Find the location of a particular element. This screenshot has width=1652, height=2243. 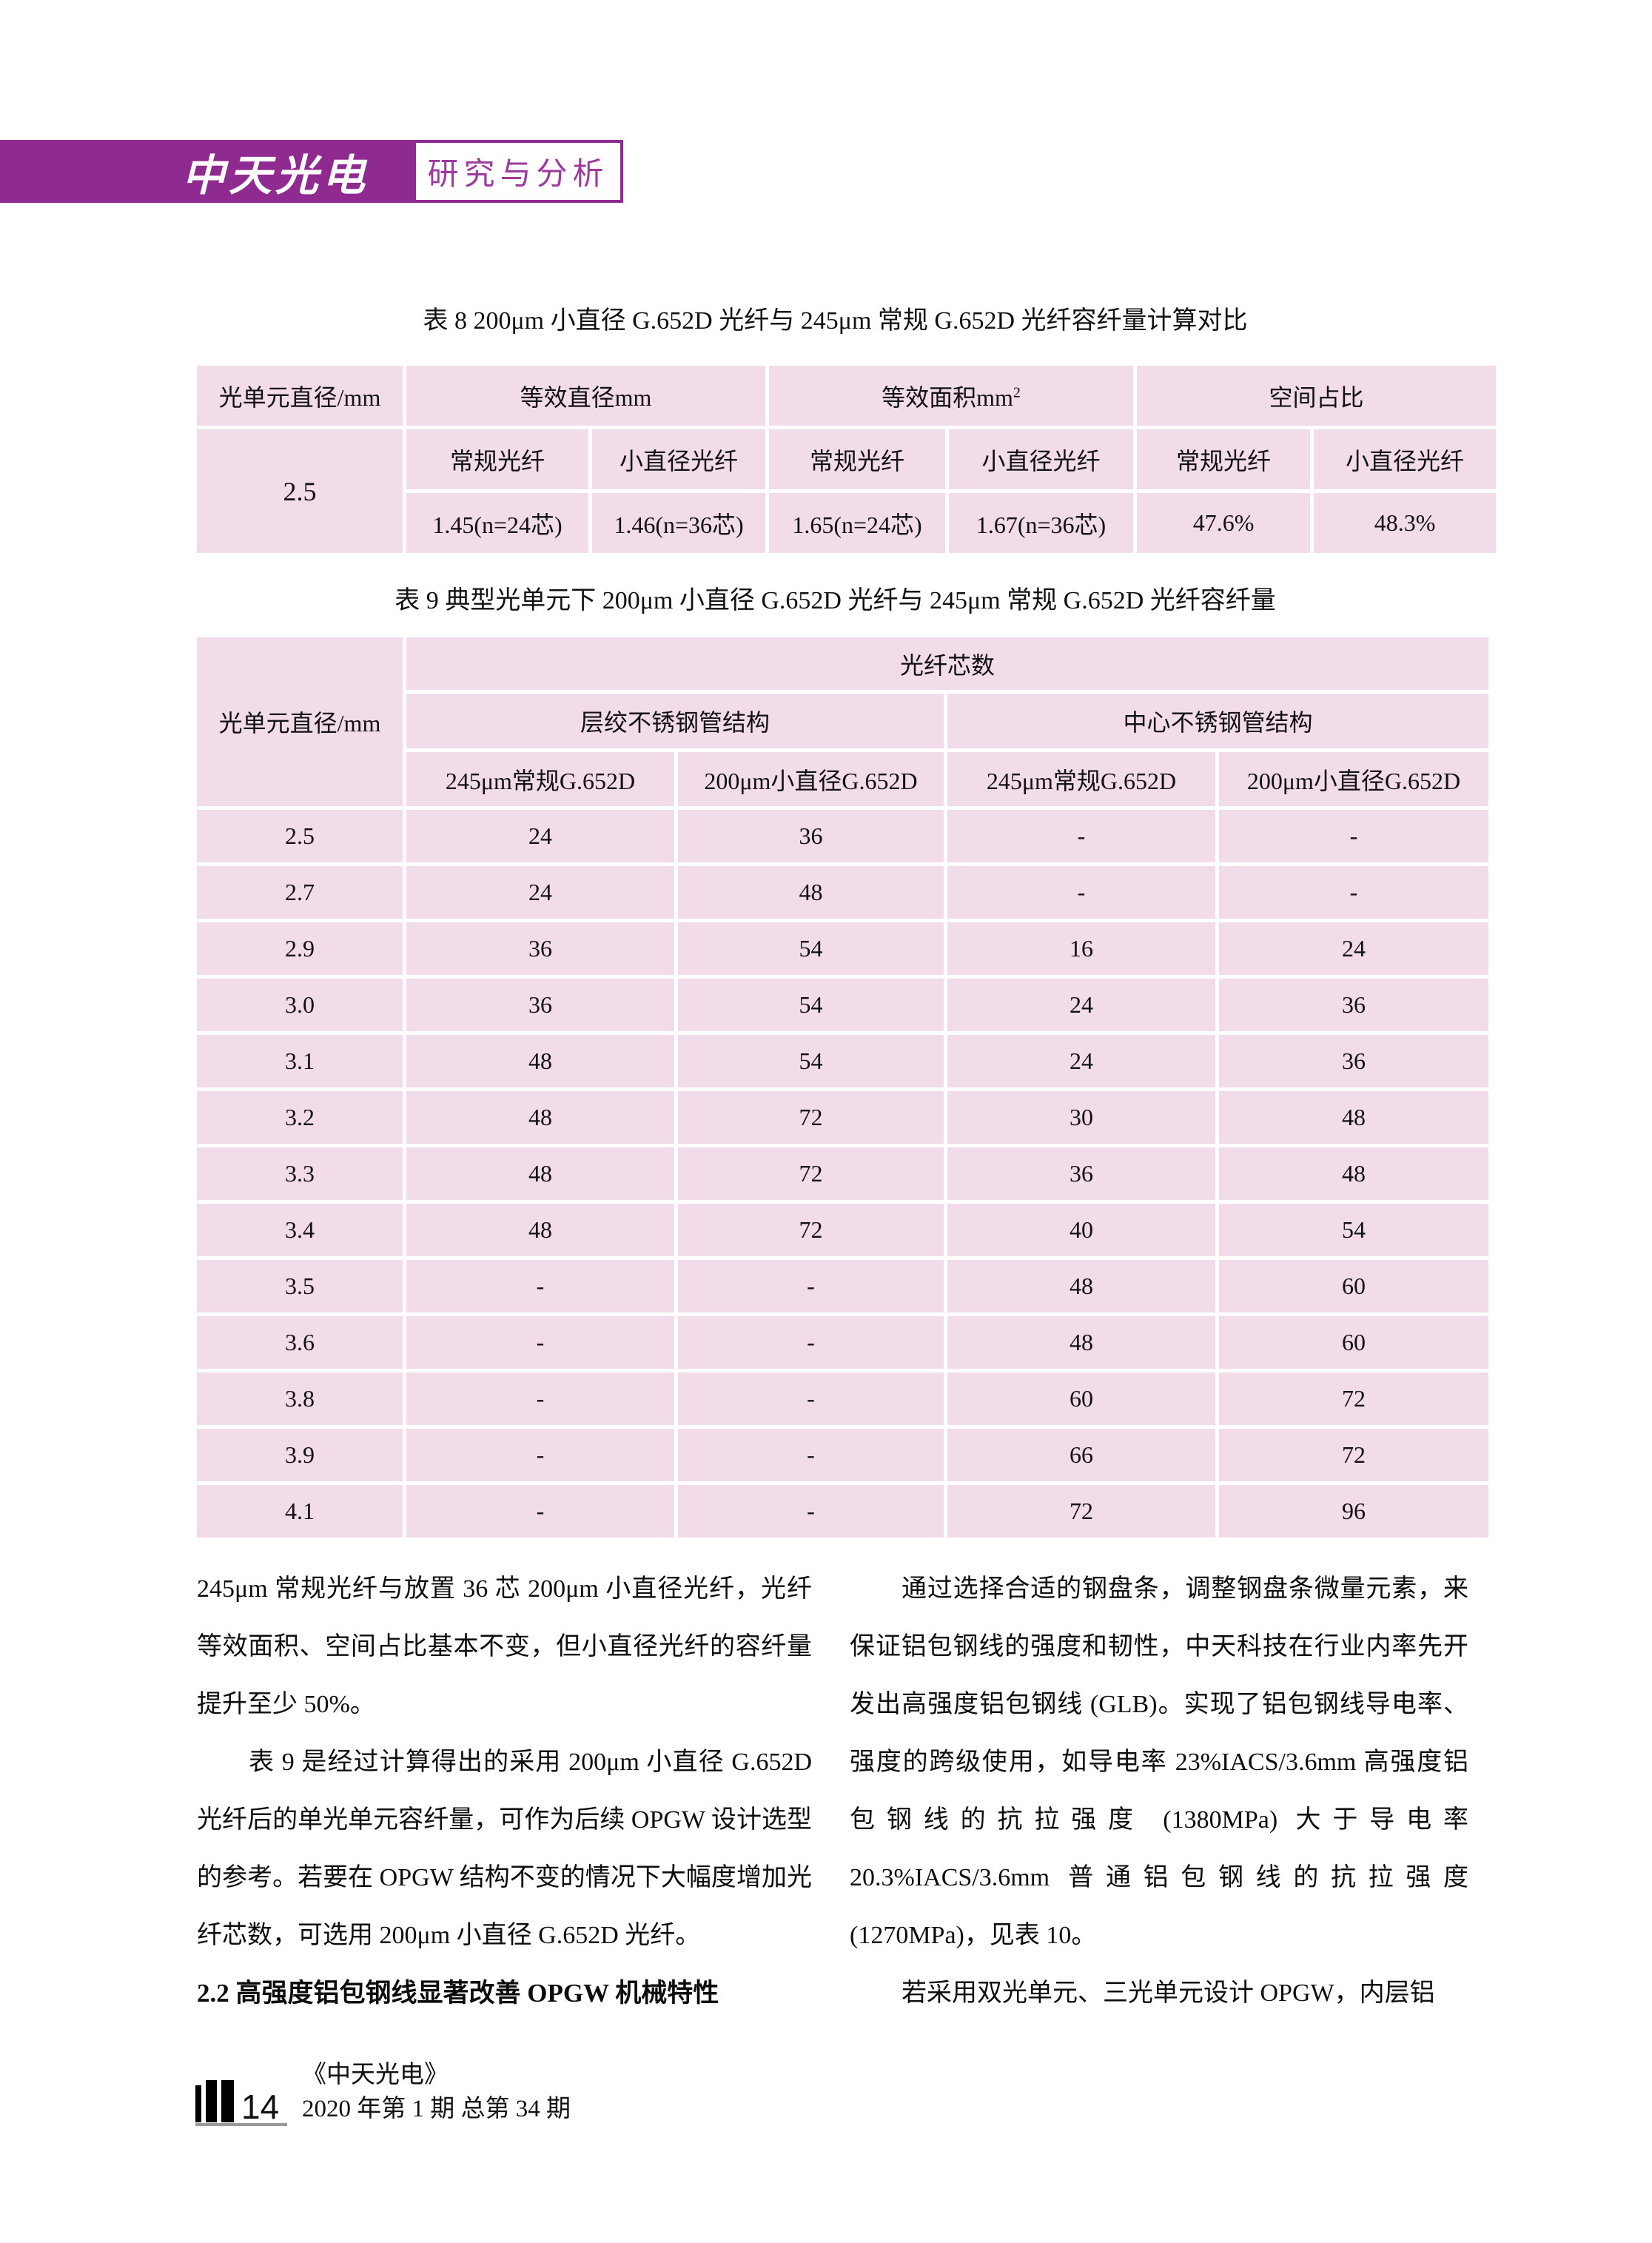

table-cell-diameter: 3.8 is located at coordinates (300, 1398).